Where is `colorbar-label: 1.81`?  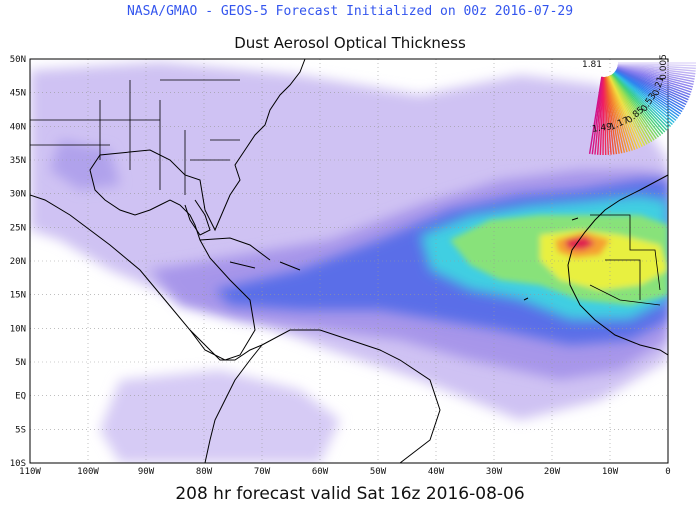
colorbar-label: 1.81 is located at coordinates (592, 65).